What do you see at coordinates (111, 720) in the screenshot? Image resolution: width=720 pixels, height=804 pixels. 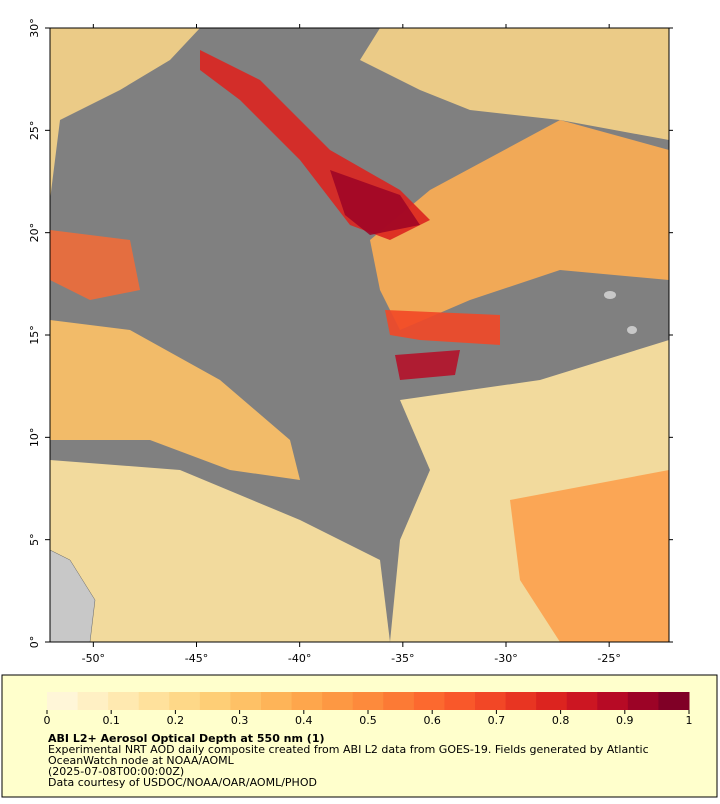 I see `colorbar-tick-label: 0.1` at bounding box center [111, 720].